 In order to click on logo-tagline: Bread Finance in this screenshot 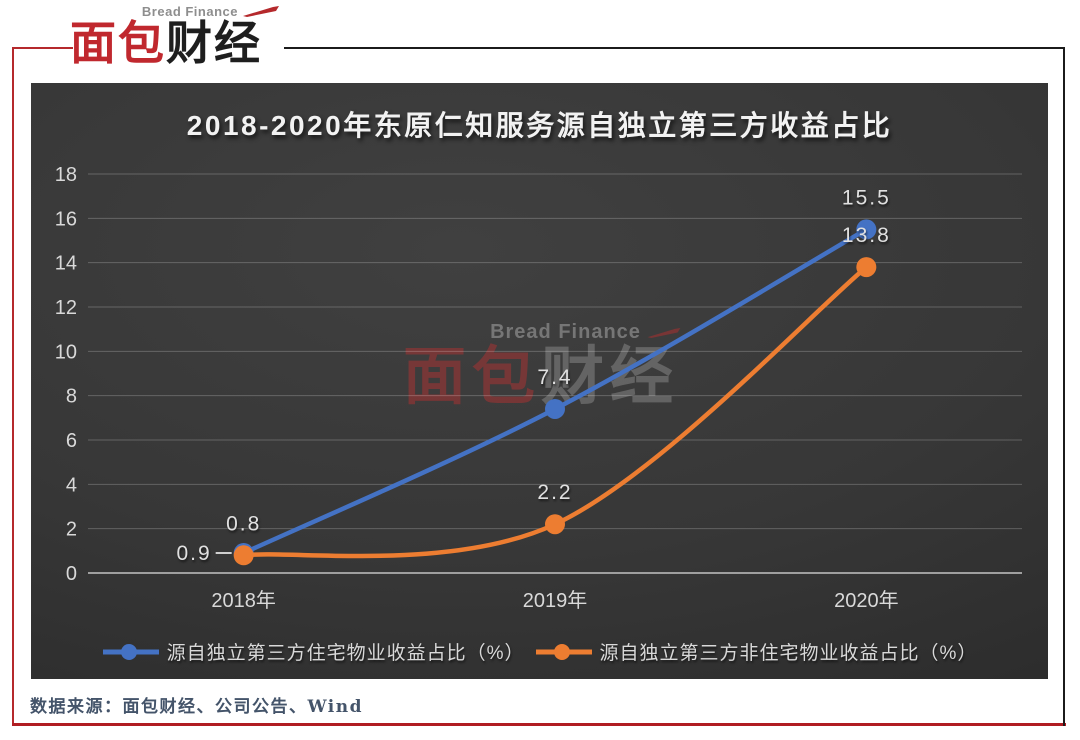, I will do `click(189, 11)`.